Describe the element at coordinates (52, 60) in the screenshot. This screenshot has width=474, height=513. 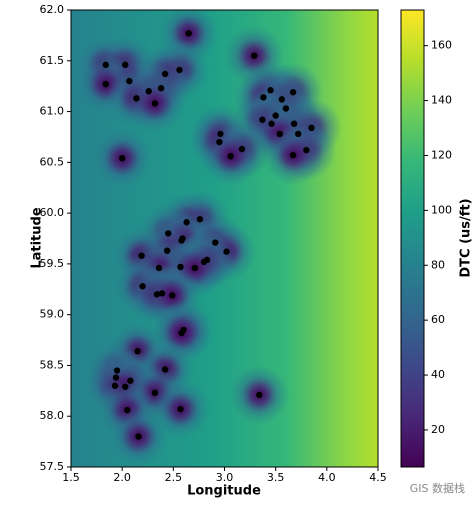
I see `y-tick-label: 61.5` at that location.